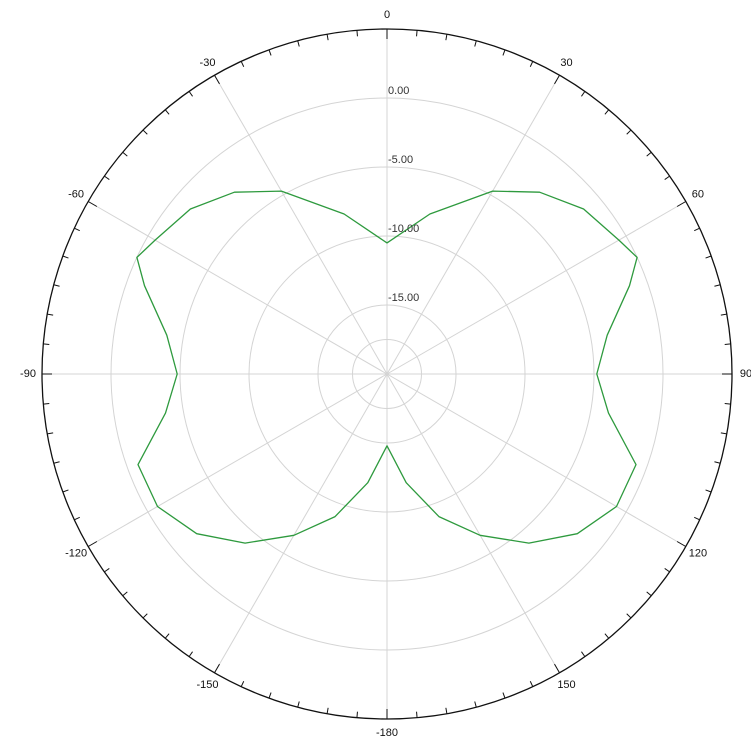  What do you see at coordinates (745, 374) in the screenshot?
I see `angle-tick-label: 90` at bounding box center [745, 374].